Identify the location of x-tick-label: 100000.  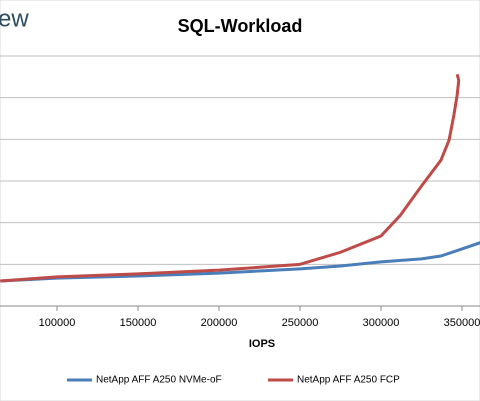
(57, 323).